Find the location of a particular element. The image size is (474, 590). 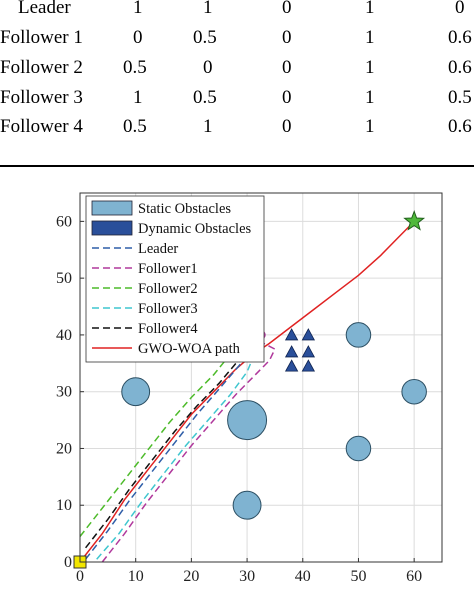

y-tick-label: 10 is located at coordinates (64, 505).